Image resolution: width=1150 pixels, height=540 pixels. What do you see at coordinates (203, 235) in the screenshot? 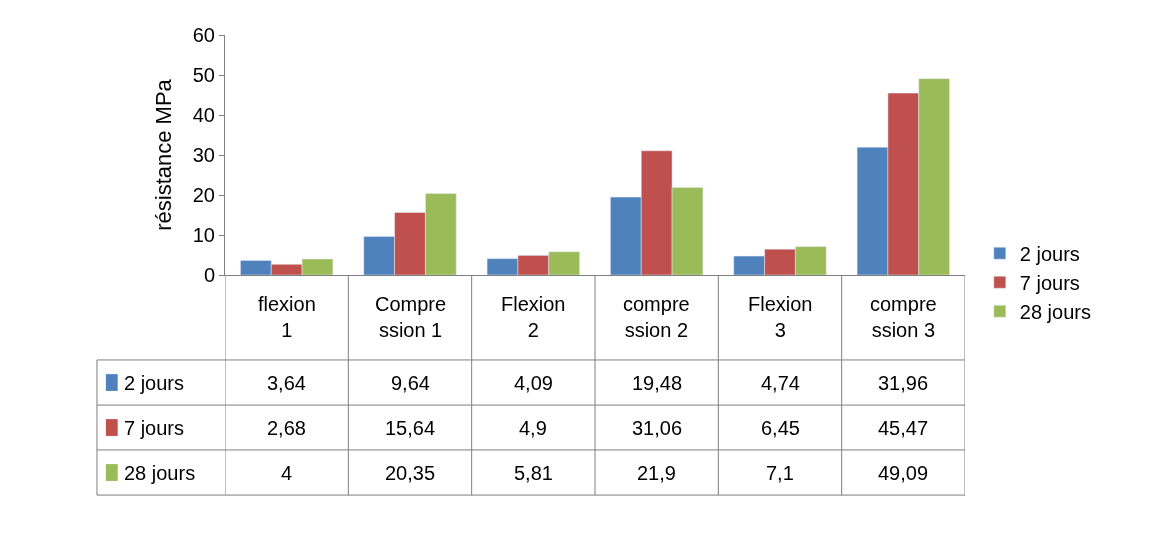
I see `y-tick-label: 10` at bounding box center [203, 235].